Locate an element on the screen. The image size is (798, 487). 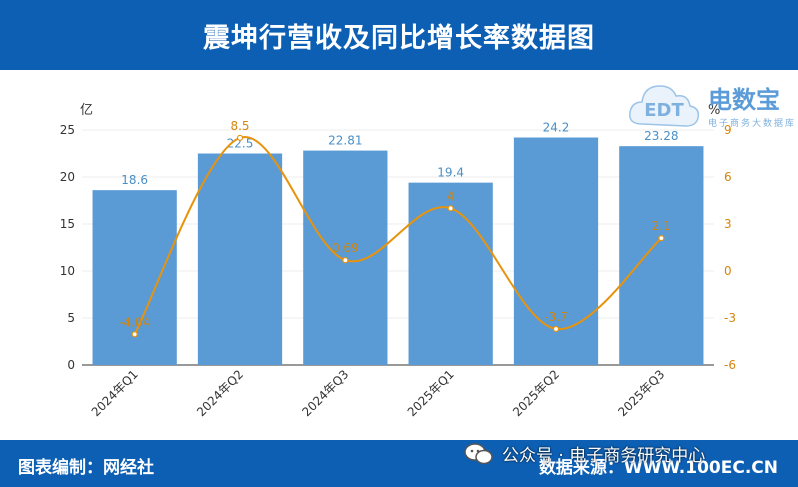
bar-data-label: 18.6 is located at coordinates (134, 180).